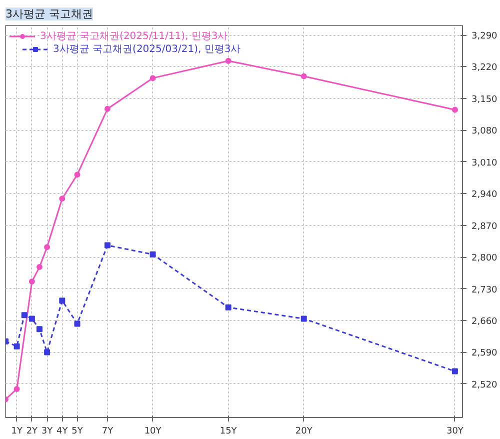 This screenshot has height=439, width=500. I want to click on x-tick-label: 4Y, so click(62, 431).